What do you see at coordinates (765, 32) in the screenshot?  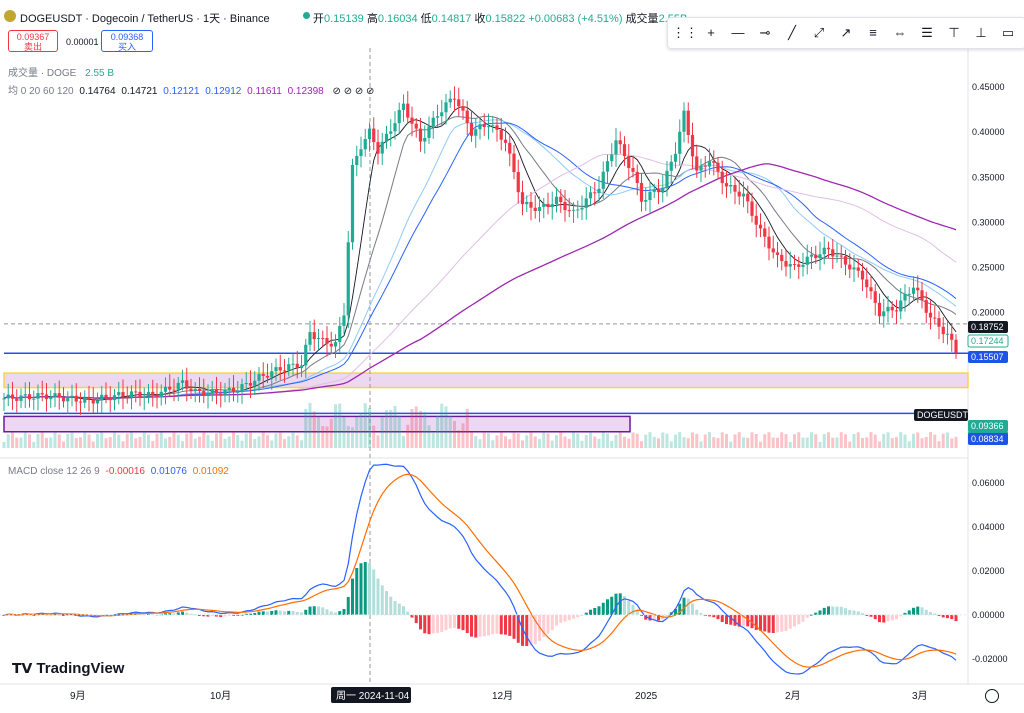 I see `horizontal-ray-icon: ⊸` at bounding box center [765, 32].